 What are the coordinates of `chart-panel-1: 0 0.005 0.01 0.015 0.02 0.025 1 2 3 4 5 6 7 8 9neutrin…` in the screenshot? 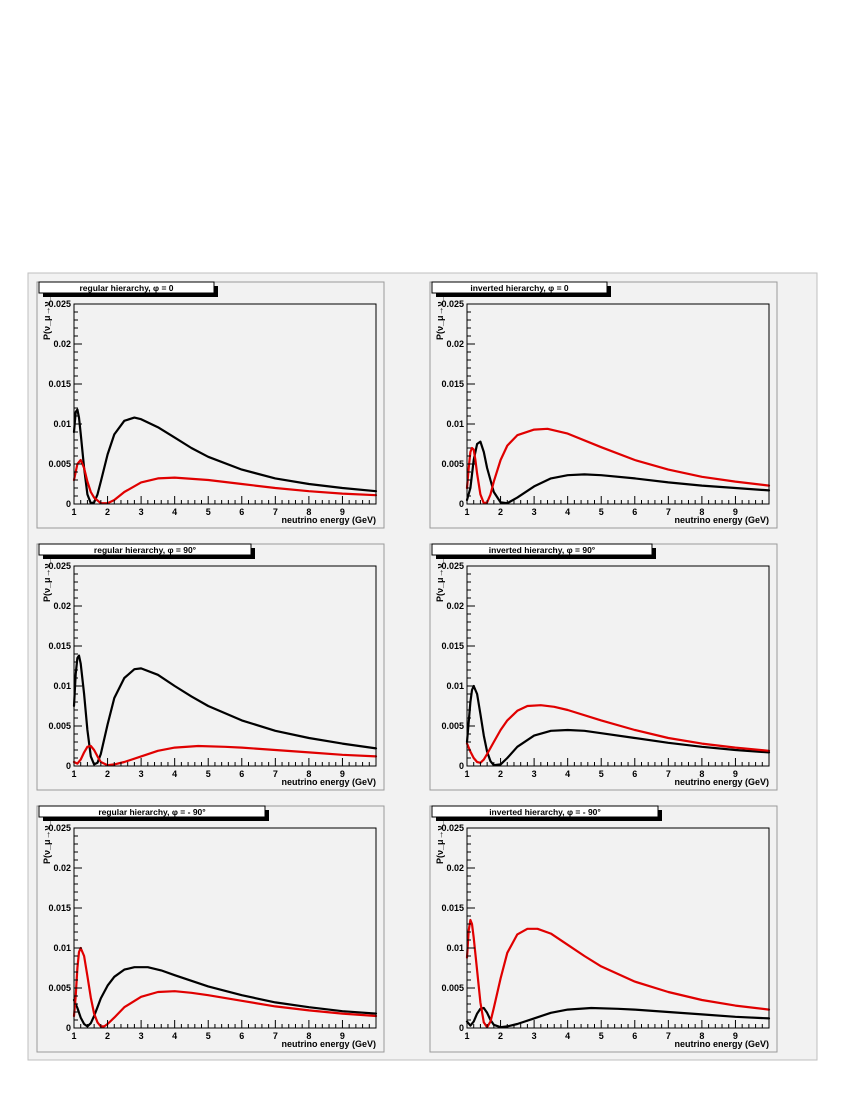 It's located at (210, 405).